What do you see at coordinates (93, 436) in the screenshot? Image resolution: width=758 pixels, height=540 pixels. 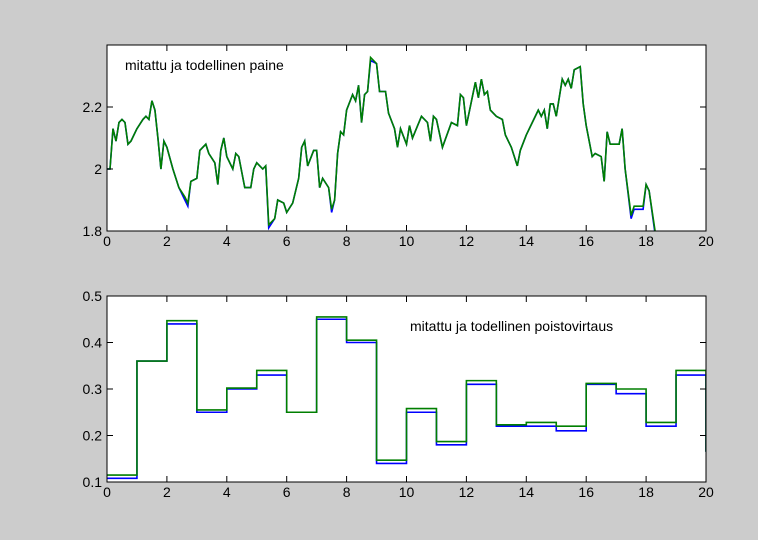 I see `y-tick-label: 0.2` at bounding box center [93, 436].